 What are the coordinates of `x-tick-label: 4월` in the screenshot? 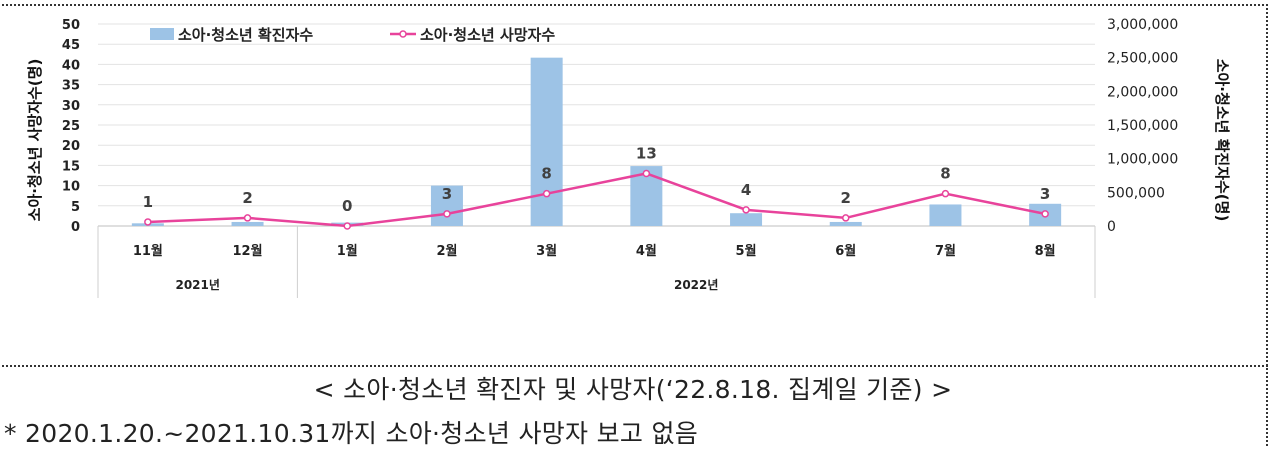 It's located at (646, 251).